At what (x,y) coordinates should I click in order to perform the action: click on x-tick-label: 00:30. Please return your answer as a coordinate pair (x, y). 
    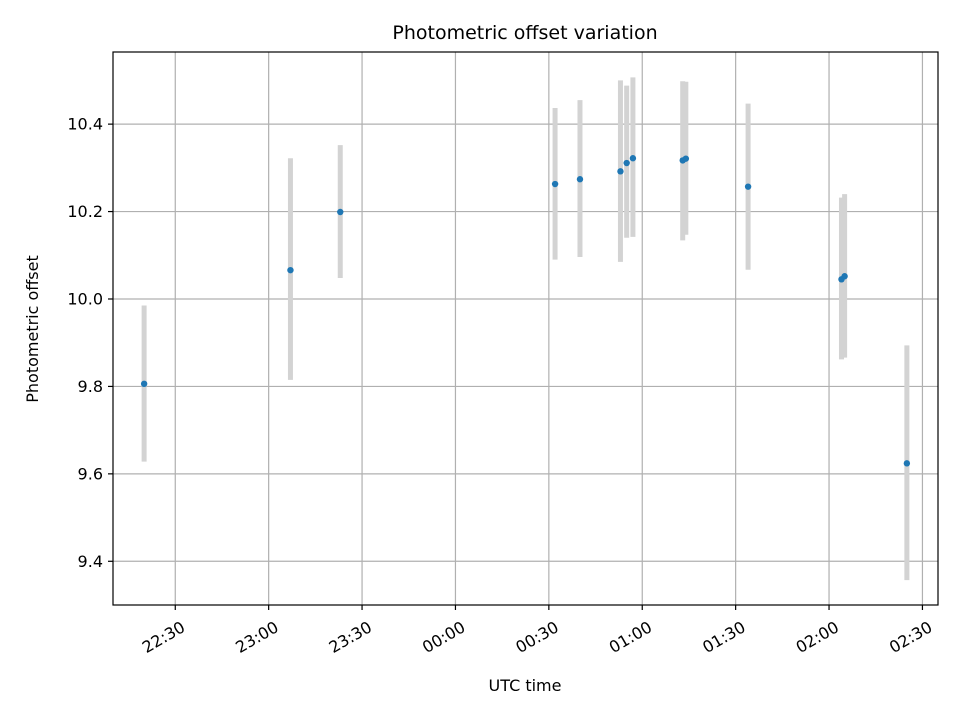
    Looking at the image, I should click on (536, 637).